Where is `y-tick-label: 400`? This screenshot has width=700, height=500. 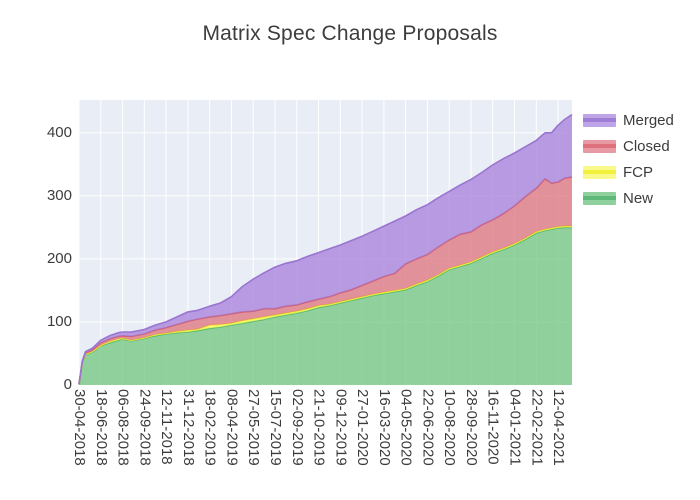 y-tick-label: 400 is located at coordinates (59, 132).